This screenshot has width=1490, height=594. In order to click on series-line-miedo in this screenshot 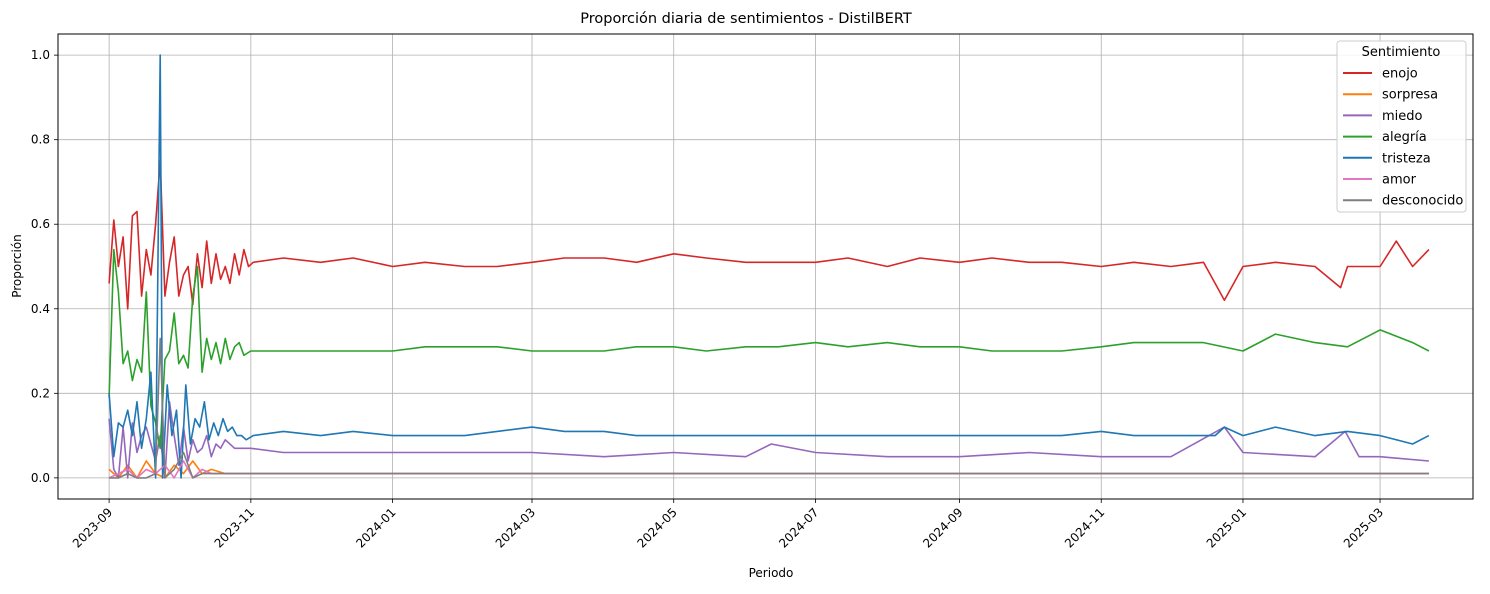, I will do `click(768, 439)`.